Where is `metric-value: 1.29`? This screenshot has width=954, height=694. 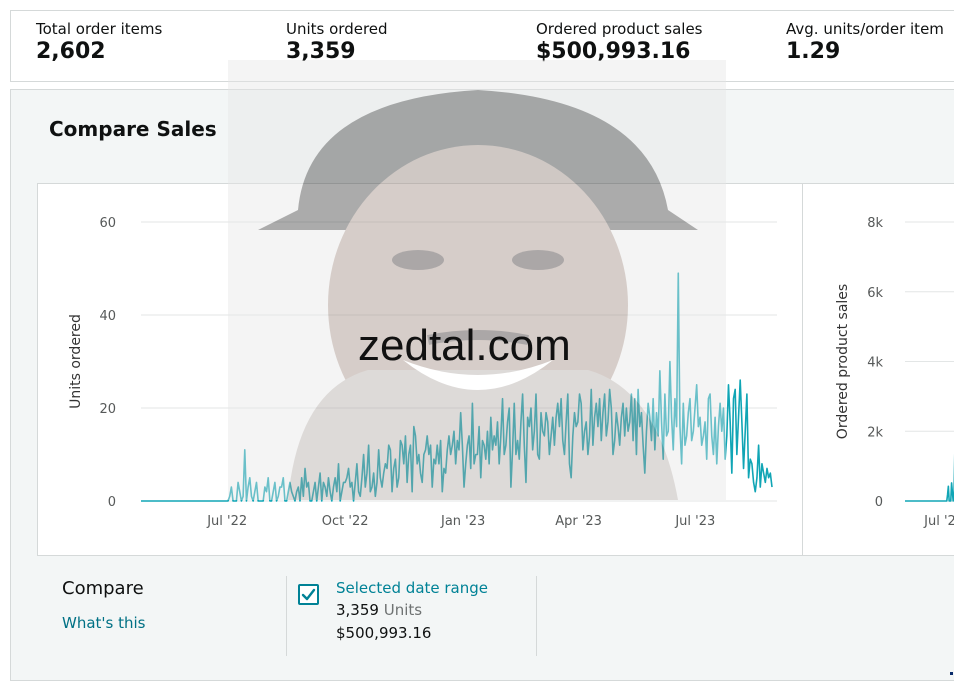
metric-value: 1.29 is located at coordinates (813, 51).